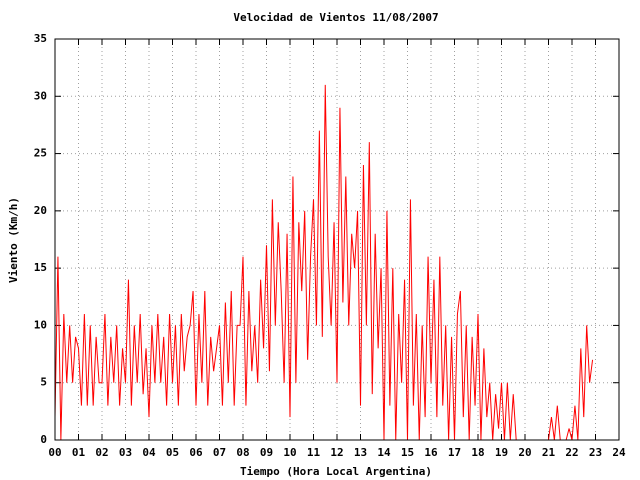  Describe the element at coordinates (619, 452) in the screenshot. I see `x-tick-label: 24` at that location.